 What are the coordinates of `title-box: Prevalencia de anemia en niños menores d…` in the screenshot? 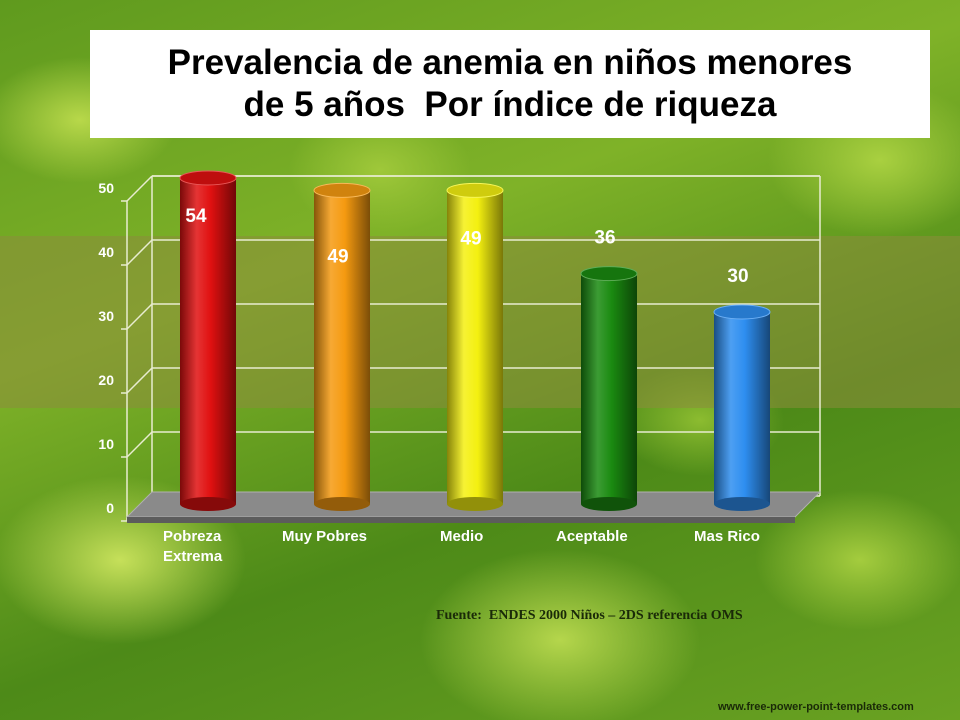 It's located at (510, 84).